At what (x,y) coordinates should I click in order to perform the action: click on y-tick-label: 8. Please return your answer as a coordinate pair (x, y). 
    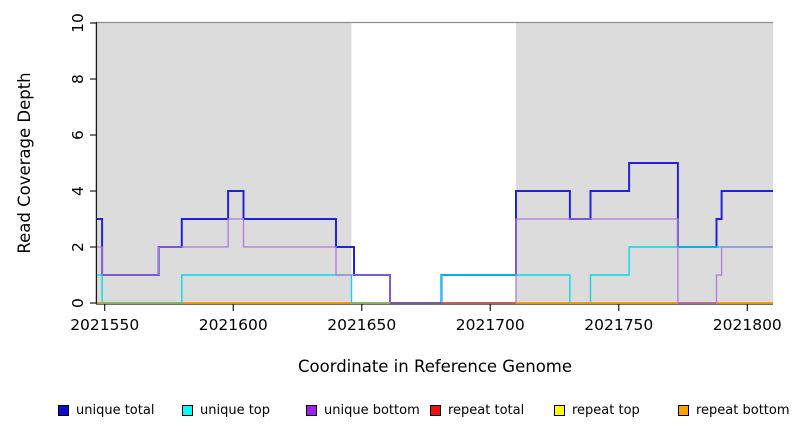
    Looking at the image, I should click on (78, 79).